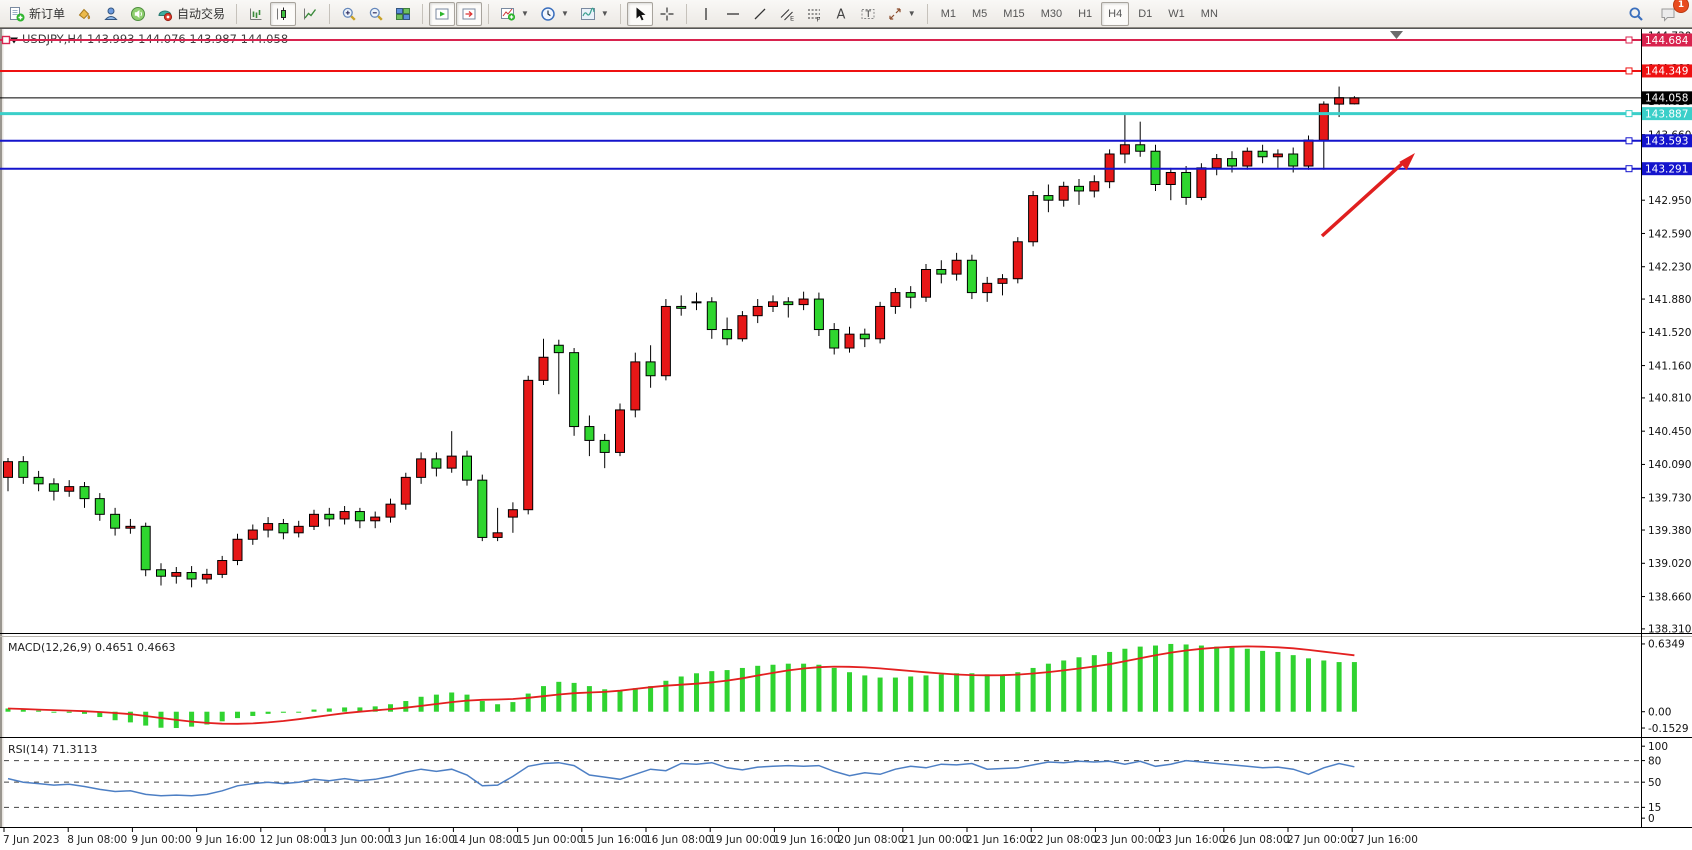  What do you see at coordinates (871, 840) in the screenshot?
I see `date-tick-label: 20 Jun 08:00` at bounding box center [871, 840].